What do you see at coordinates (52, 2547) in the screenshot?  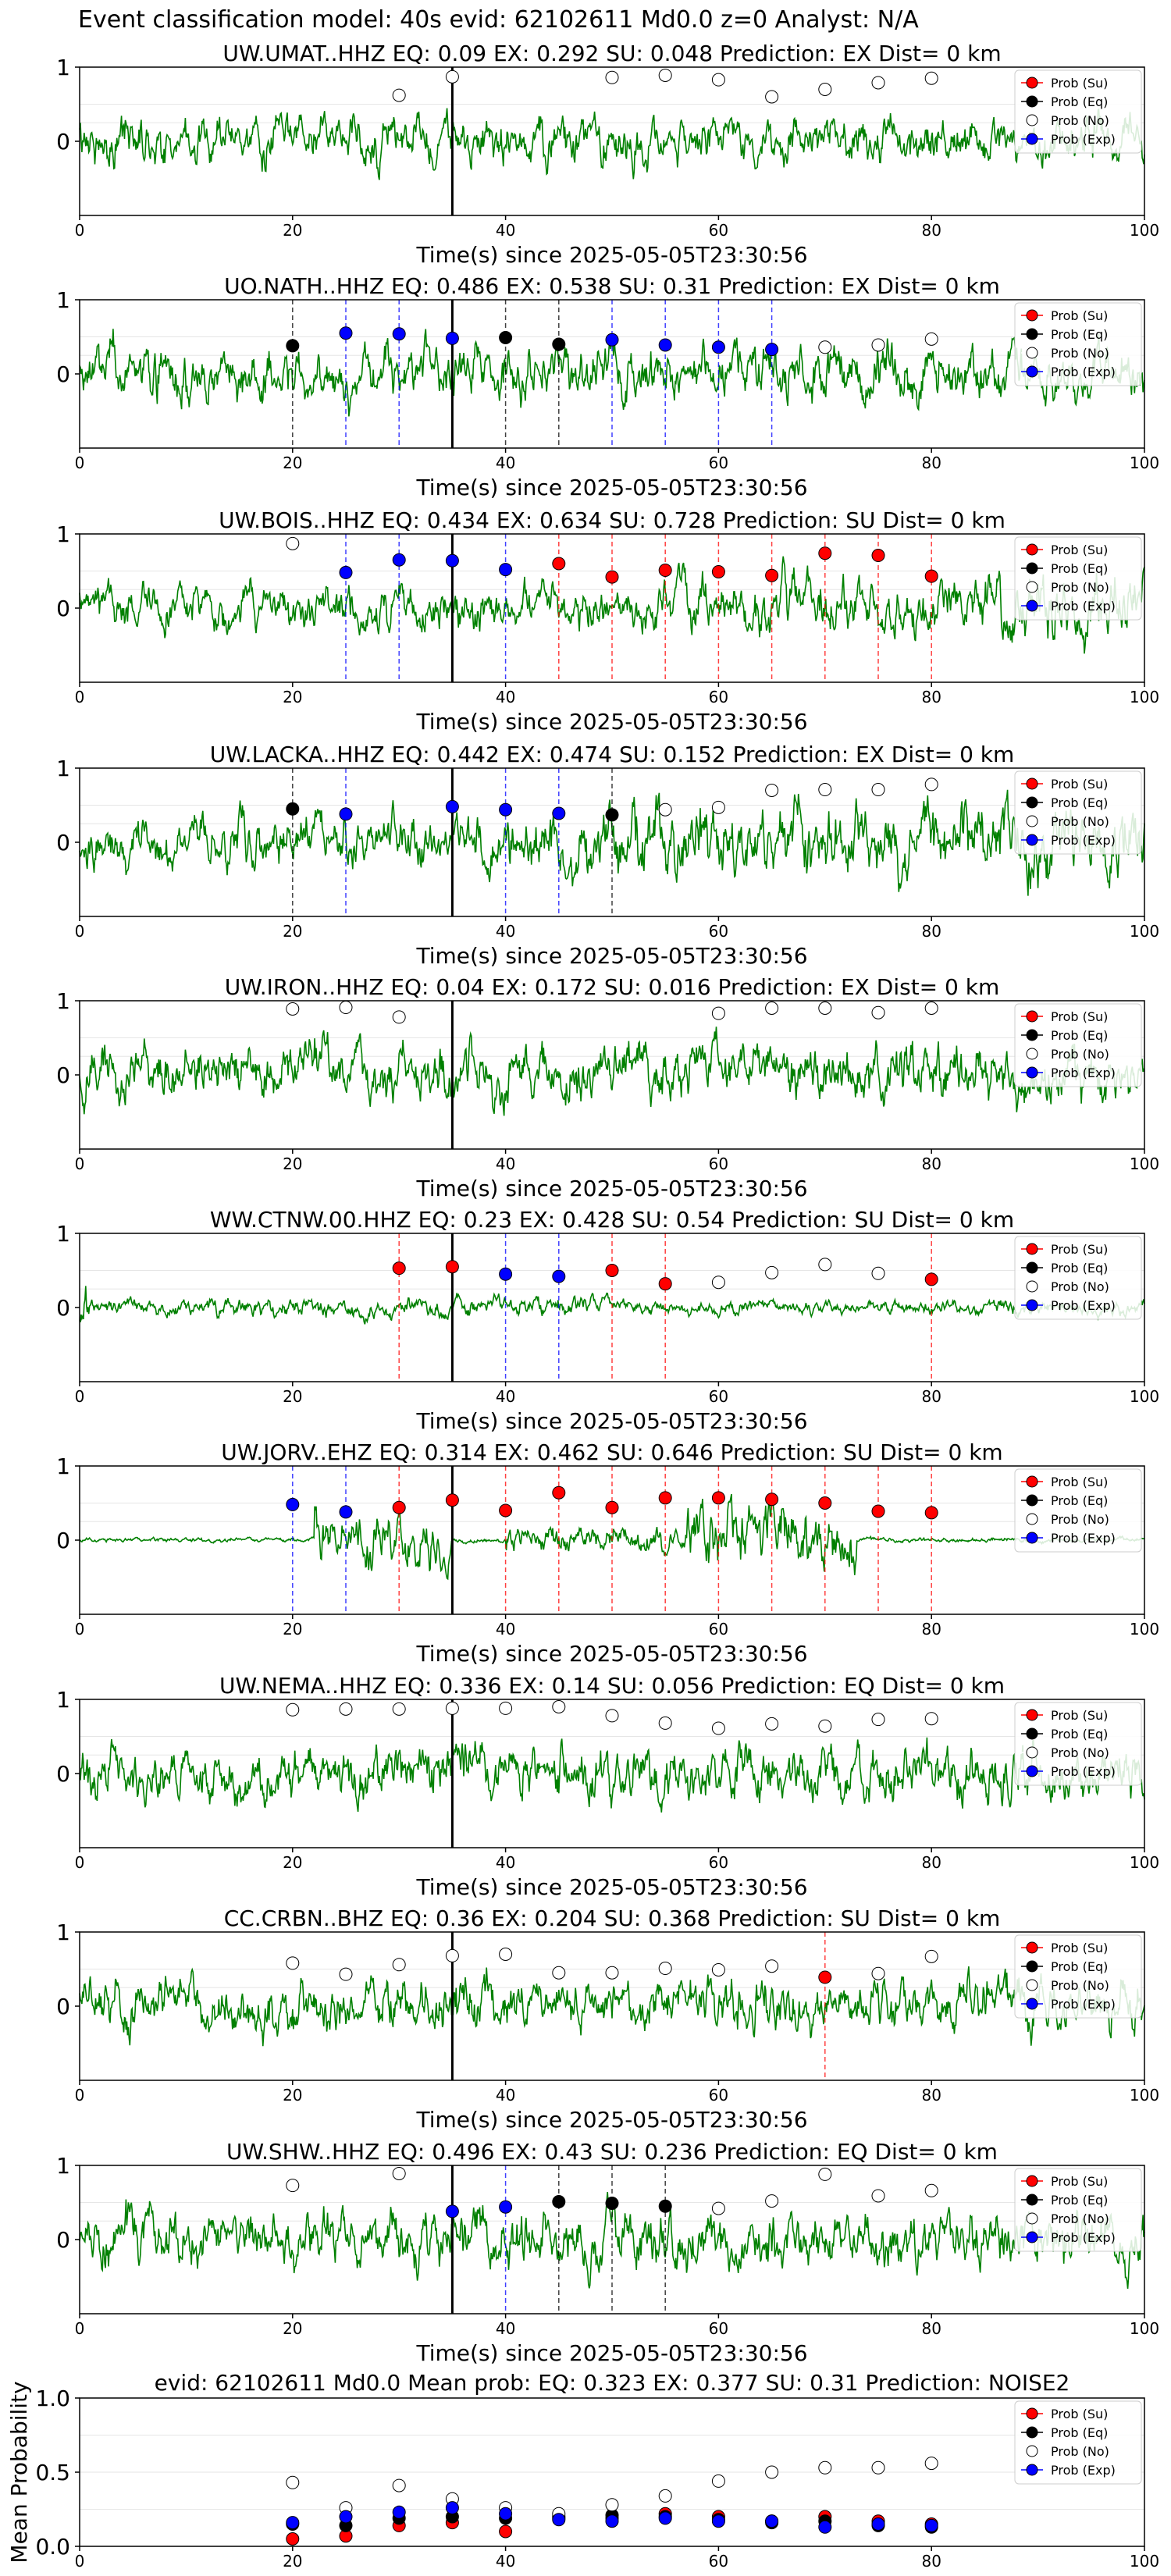 I see `y-tick-label: 0.0` at bounding box center [52, 2547].